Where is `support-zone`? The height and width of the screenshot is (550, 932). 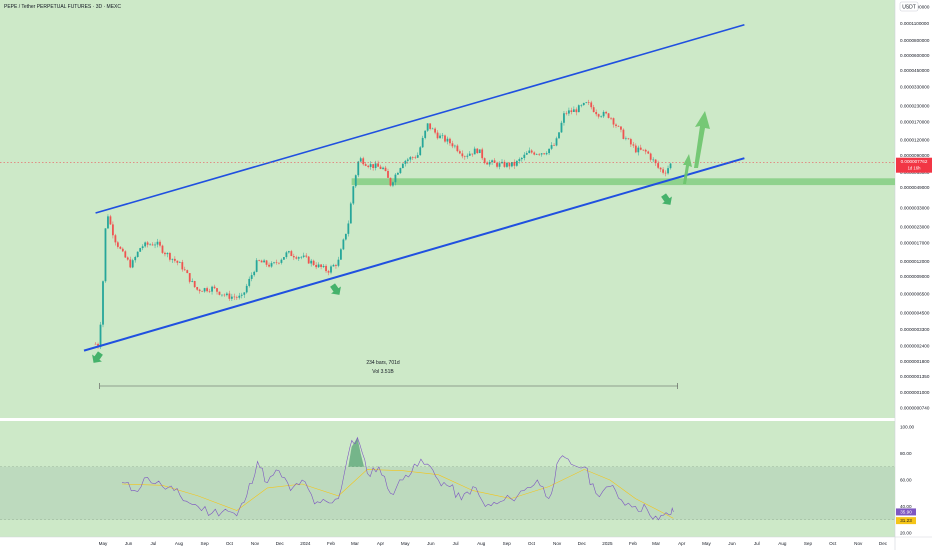 support-zone is located at coordinates (623, 182).